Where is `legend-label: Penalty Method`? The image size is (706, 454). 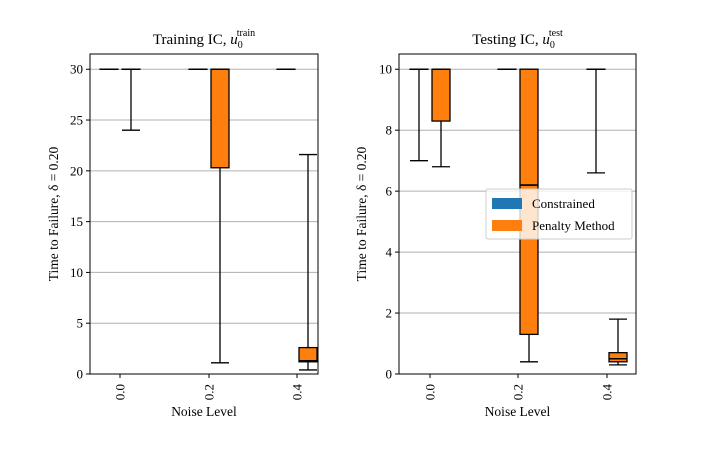
legend-label: Penalty Method is located at coordinates (573, 225).